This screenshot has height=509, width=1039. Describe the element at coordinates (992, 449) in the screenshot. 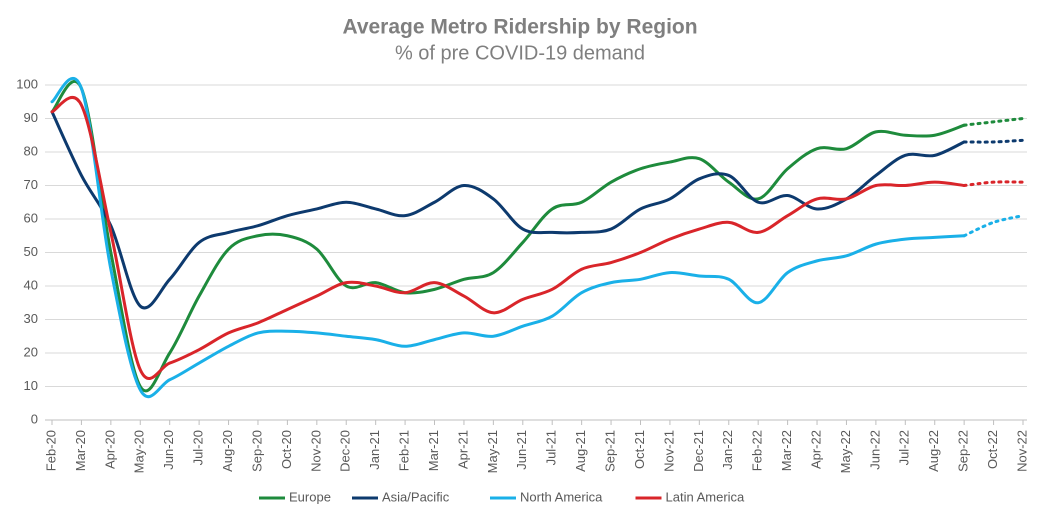

I see `x-tick-label: Oct-22` at that location.